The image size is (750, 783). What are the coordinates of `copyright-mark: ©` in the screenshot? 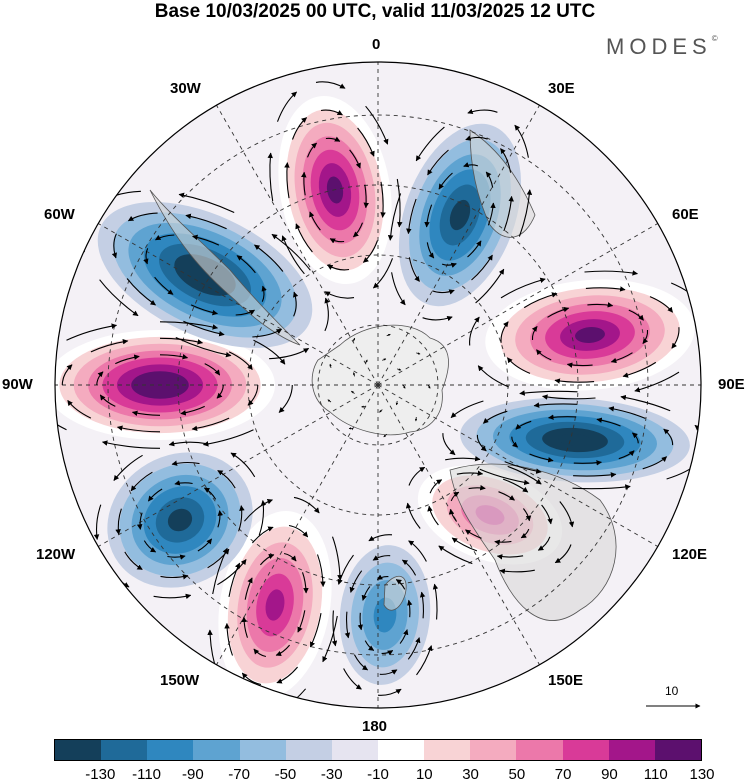 It's located at (714, 38).